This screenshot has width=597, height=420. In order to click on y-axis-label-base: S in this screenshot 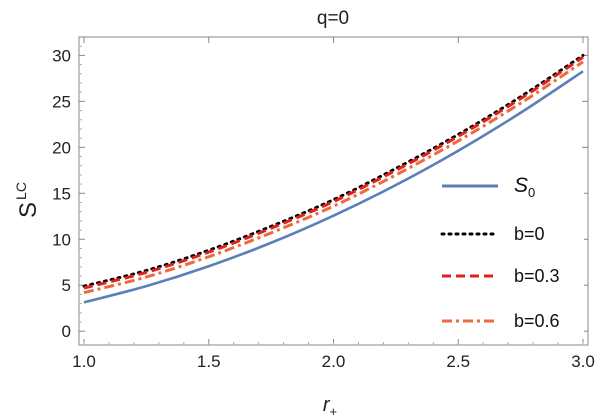, I will do `click(28, 210)`.